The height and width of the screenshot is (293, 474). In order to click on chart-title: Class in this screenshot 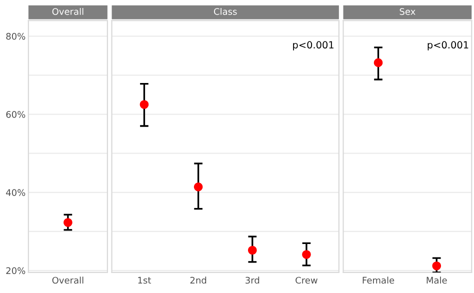, I will do `click(225, 11)`.